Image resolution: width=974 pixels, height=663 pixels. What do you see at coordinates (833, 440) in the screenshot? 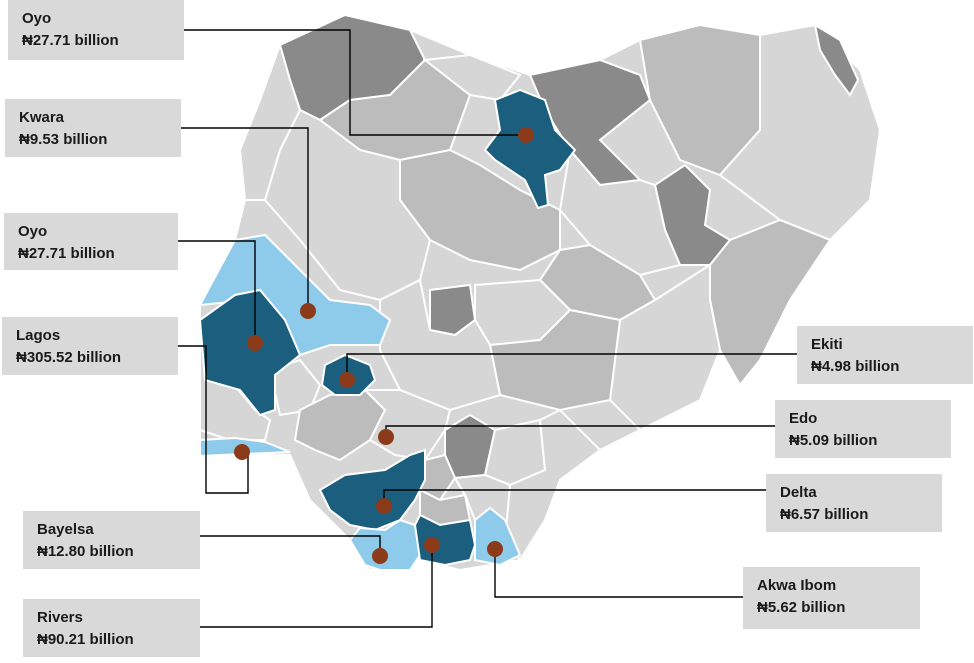
I see `label-amount: ₦5.09 billion` at bounding box center [833, 440].